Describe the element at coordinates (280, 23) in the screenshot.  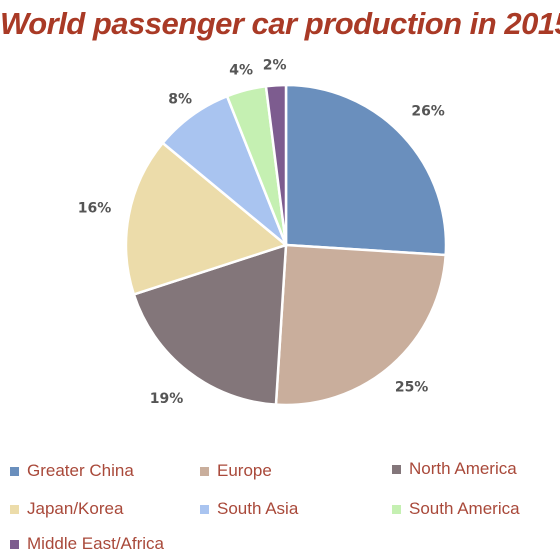
I see `chart-title: World passenger car production in 2015` at that location.